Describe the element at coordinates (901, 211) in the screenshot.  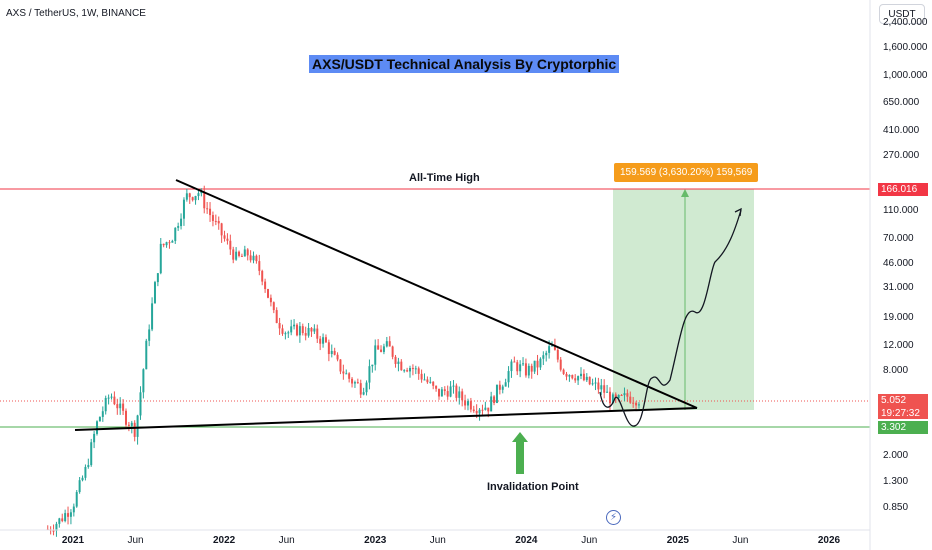
I see `y-tick-label: 110.000` at that location.